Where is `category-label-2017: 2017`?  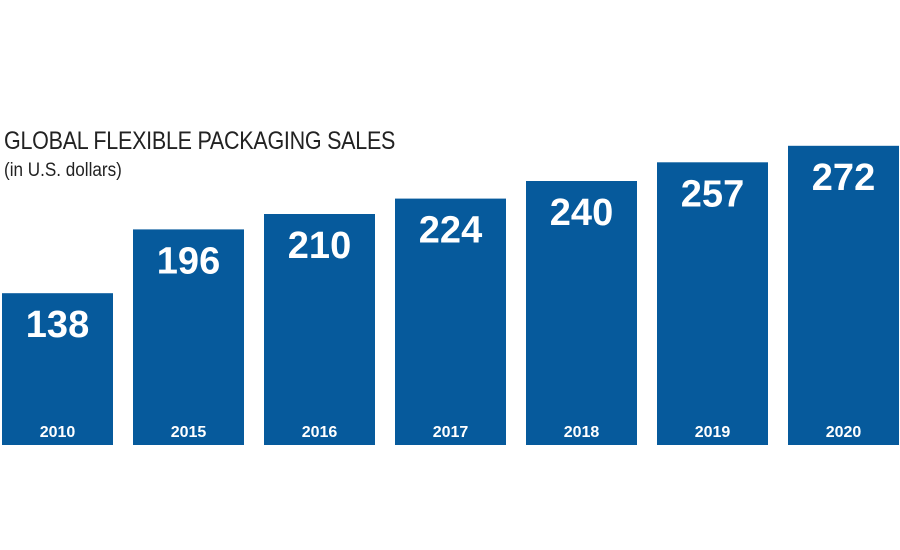
category-label-2017: 2017 is located at coordinates (451, 432).